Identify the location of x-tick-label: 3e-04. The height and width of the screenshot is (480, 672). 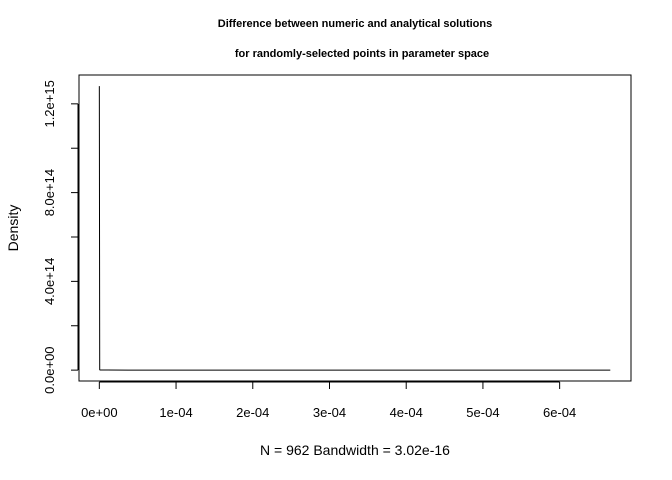
(329, 412).